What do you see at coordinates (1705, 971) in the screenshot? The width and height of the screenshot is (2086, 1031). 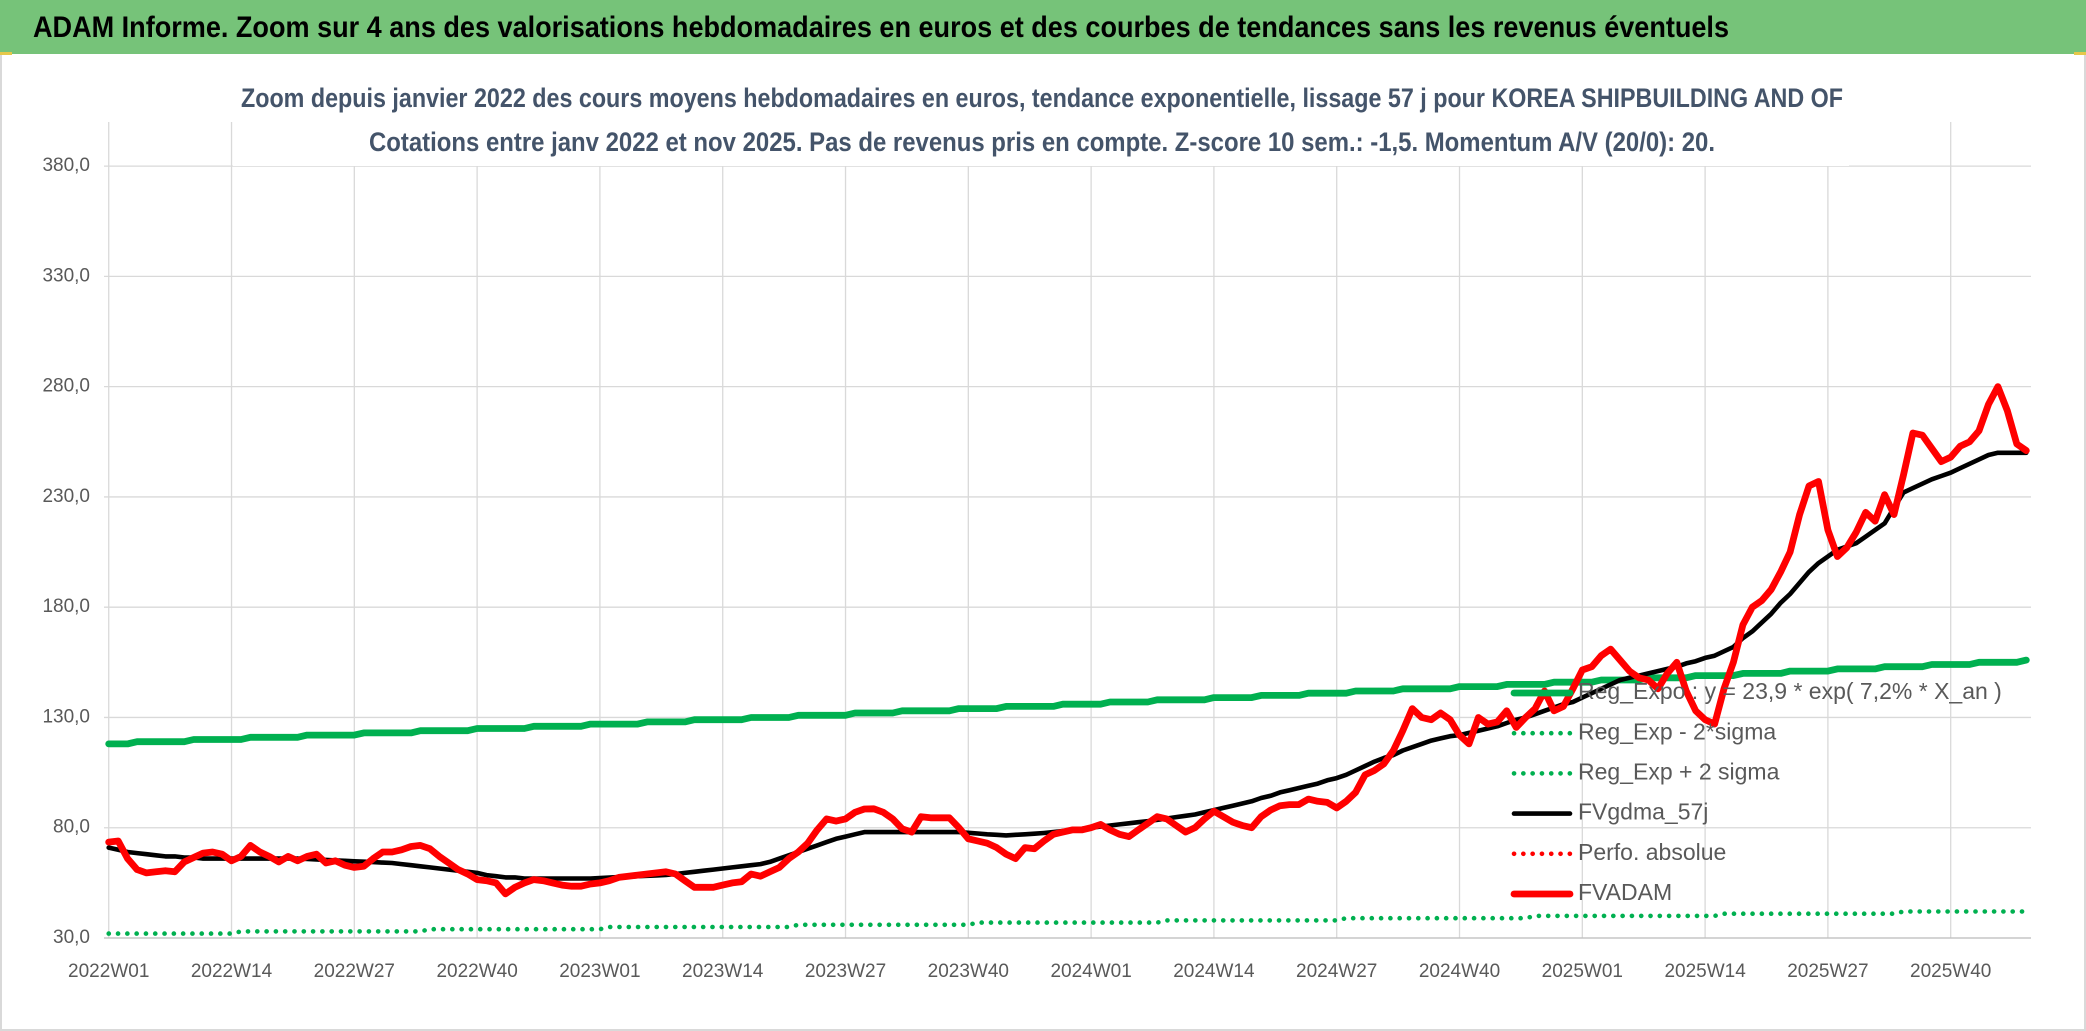 I see `x-tick-label: 2025W14` at bounding box center [1705, 971].